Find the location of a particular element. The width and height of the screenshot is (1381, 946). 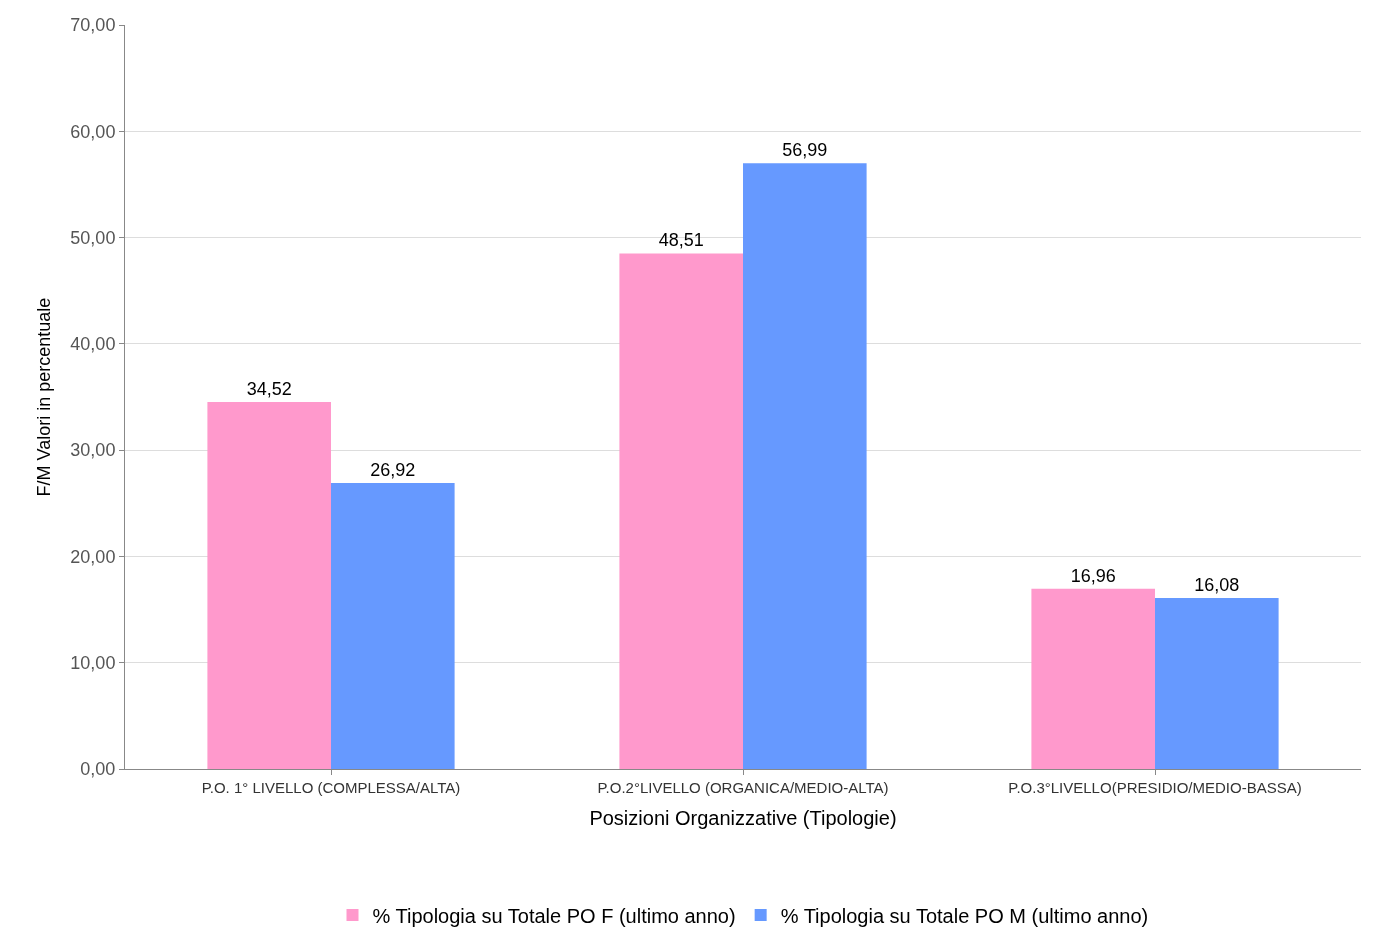

data-label: 16,96 is located at coordinates (1093, 575).